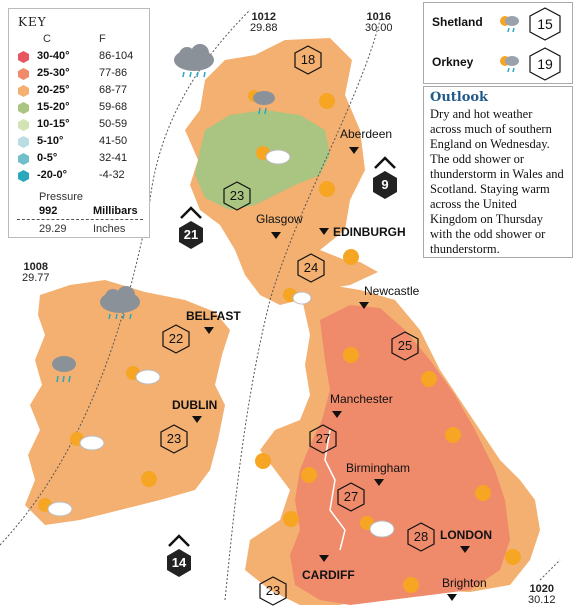 The width and height of the screenshot is (576, 612). I want to click on key-fahrenheit: 68-77, so click(113, 90).